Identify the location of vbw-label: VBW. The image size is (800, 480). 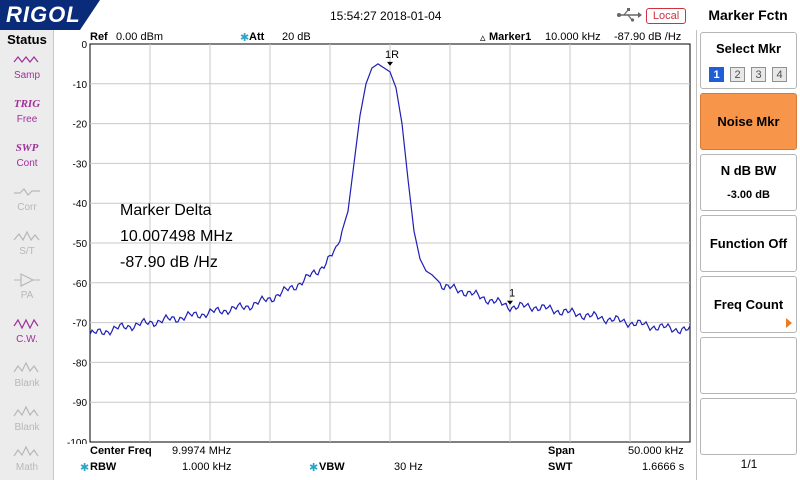
(332, 467).